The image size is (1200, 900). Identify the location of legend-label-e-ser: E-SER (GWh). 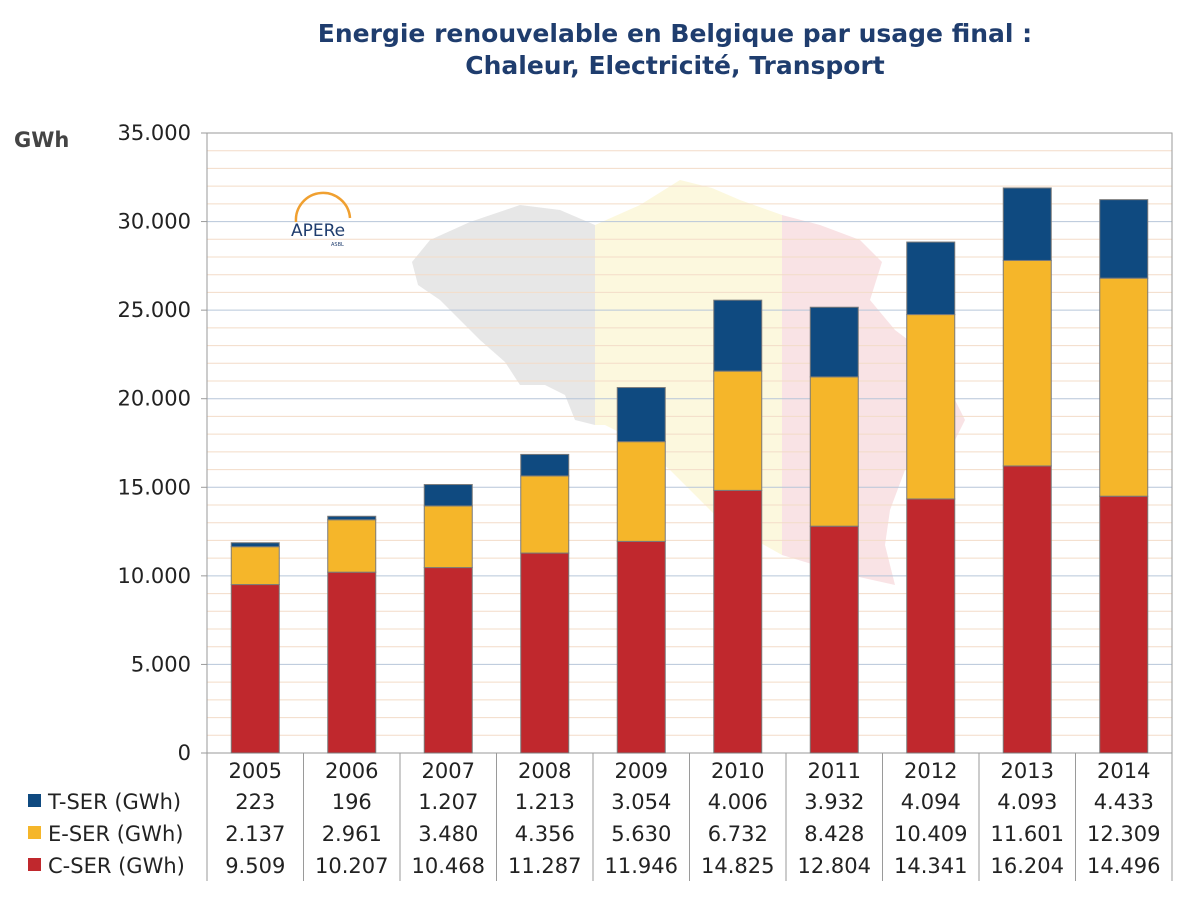
(115, 834).